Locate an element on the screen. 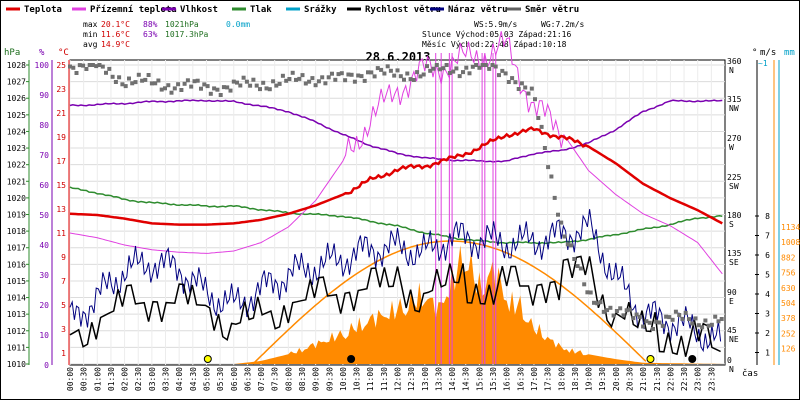 This screenshot has width=800, height=400. hpa-tick-label: 1012 is located at coordinates (16, 331).